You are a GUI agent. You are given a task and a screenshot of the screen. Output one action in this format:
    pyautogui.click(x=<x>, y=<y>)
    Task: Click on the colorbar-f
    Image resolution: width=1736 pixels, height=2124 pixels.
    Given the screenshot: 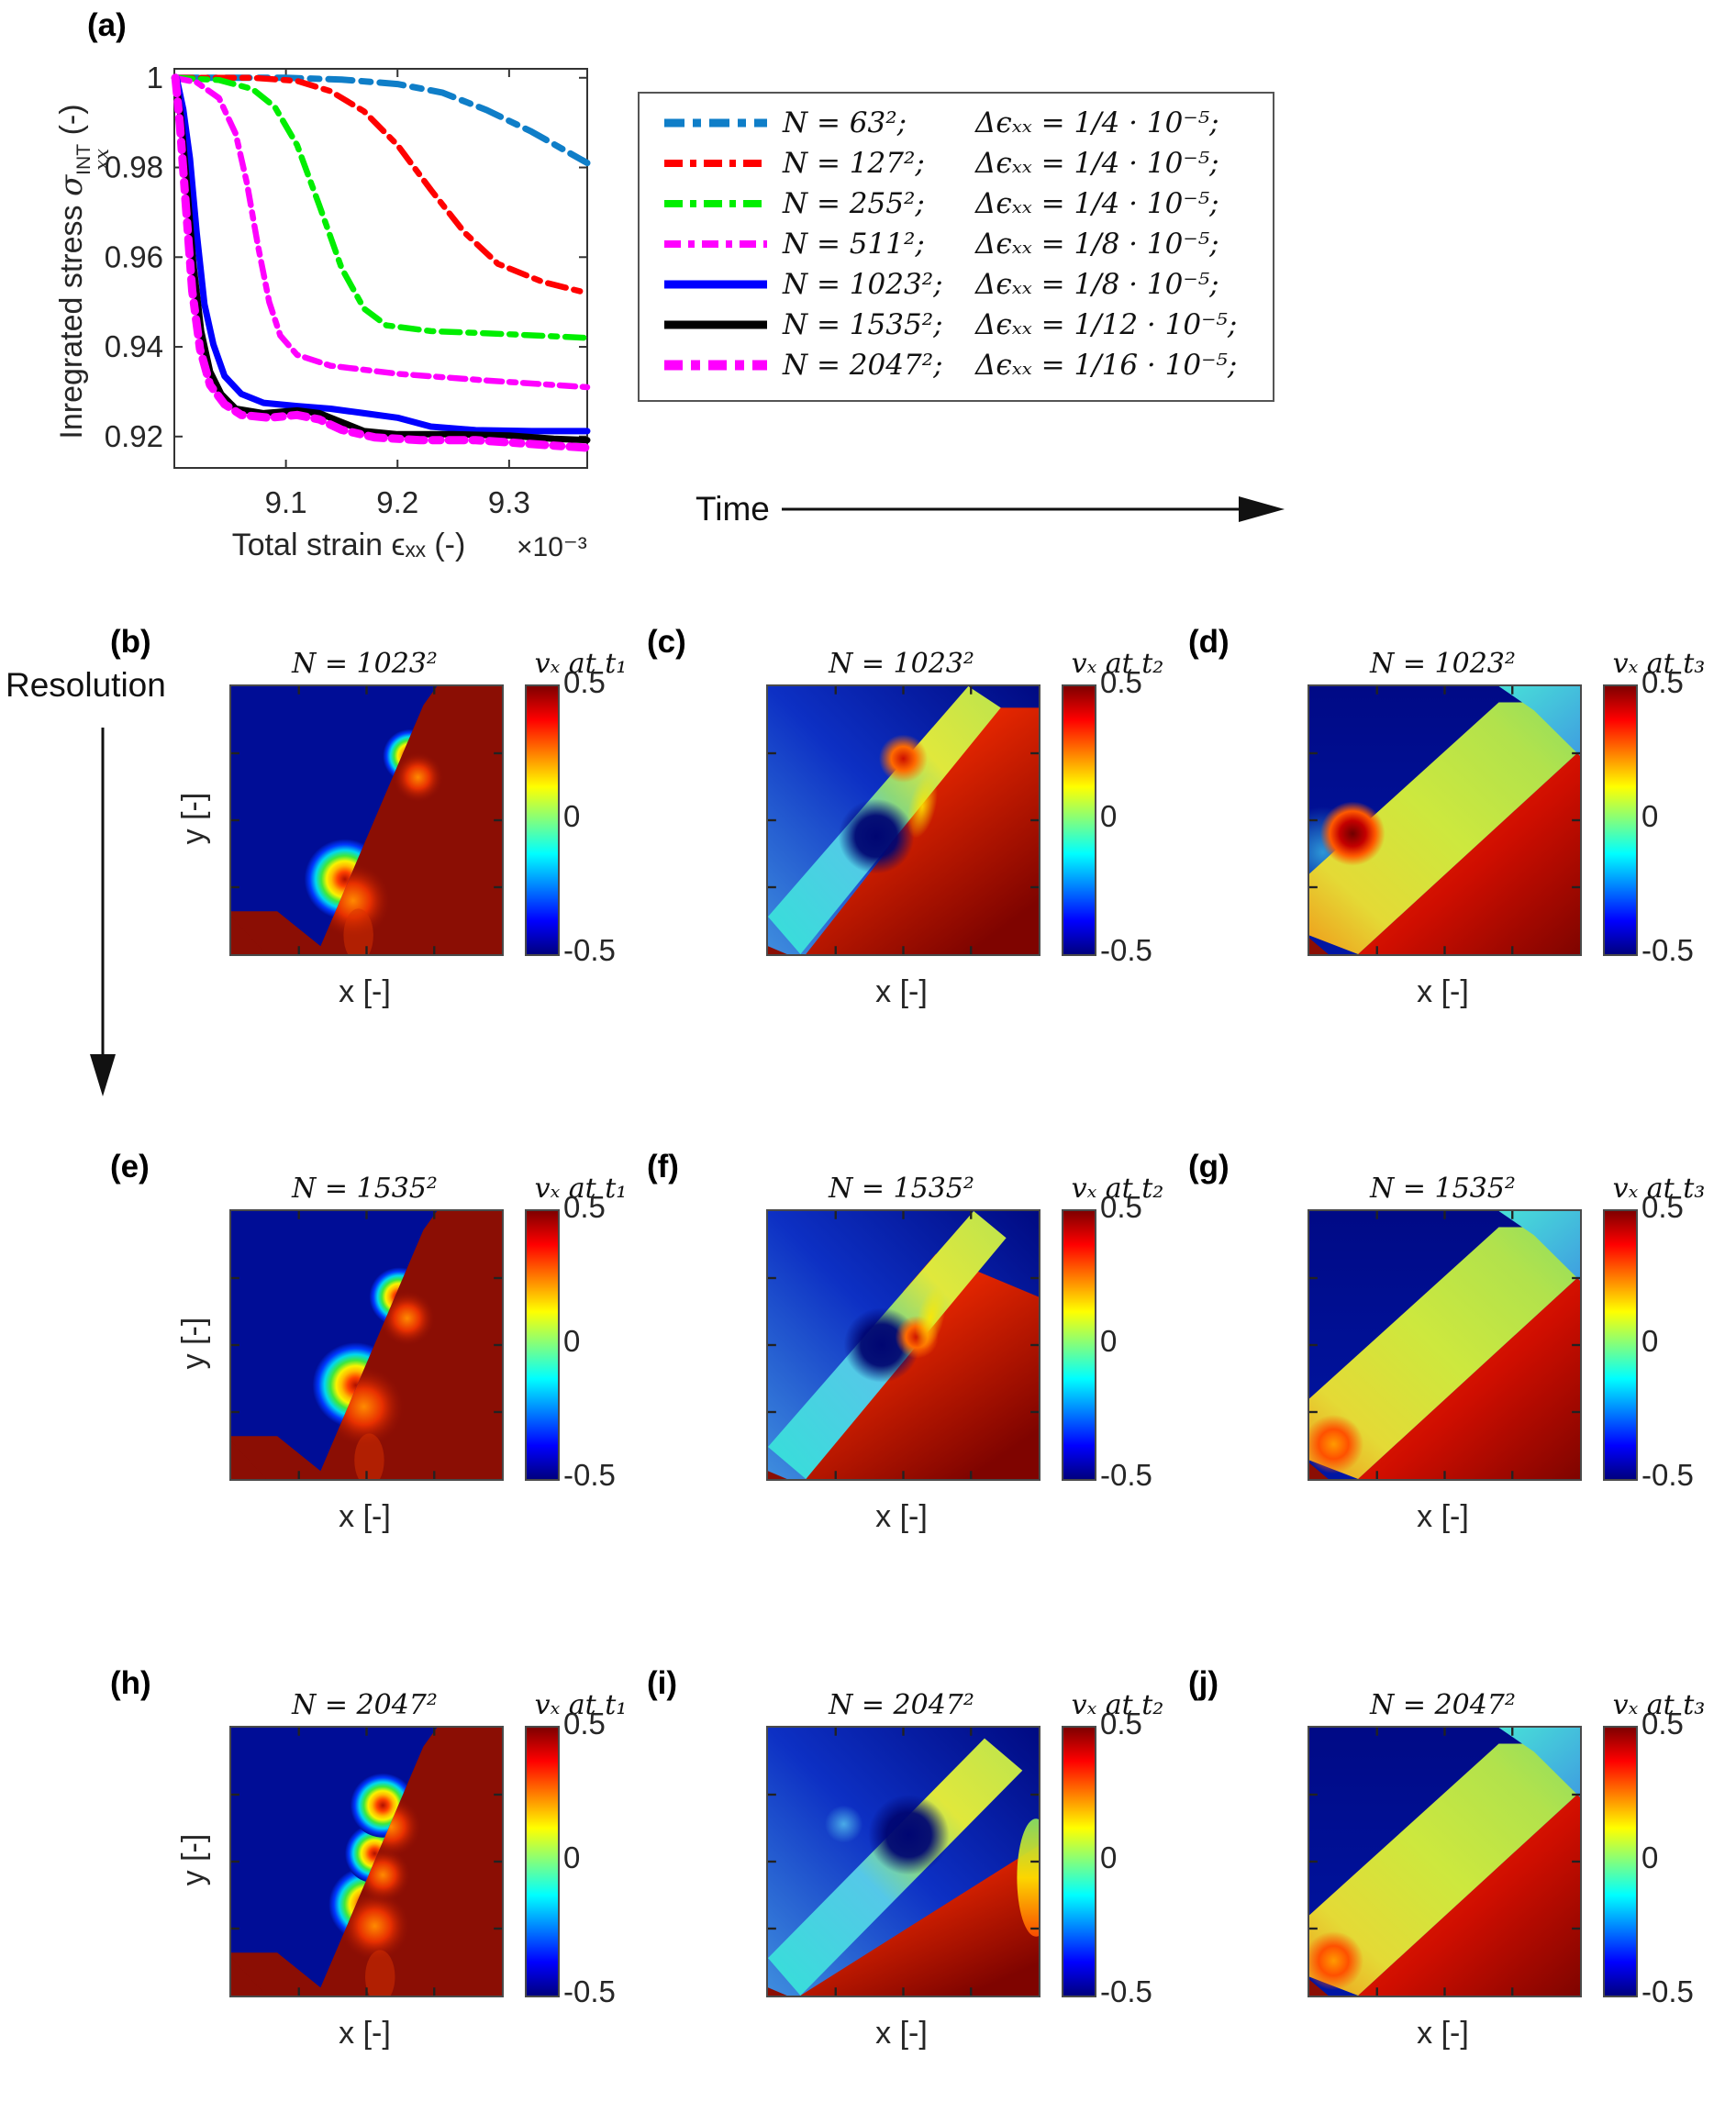 What is the action you would take?
    pyautogui.click(x=1079, y=1345)
    